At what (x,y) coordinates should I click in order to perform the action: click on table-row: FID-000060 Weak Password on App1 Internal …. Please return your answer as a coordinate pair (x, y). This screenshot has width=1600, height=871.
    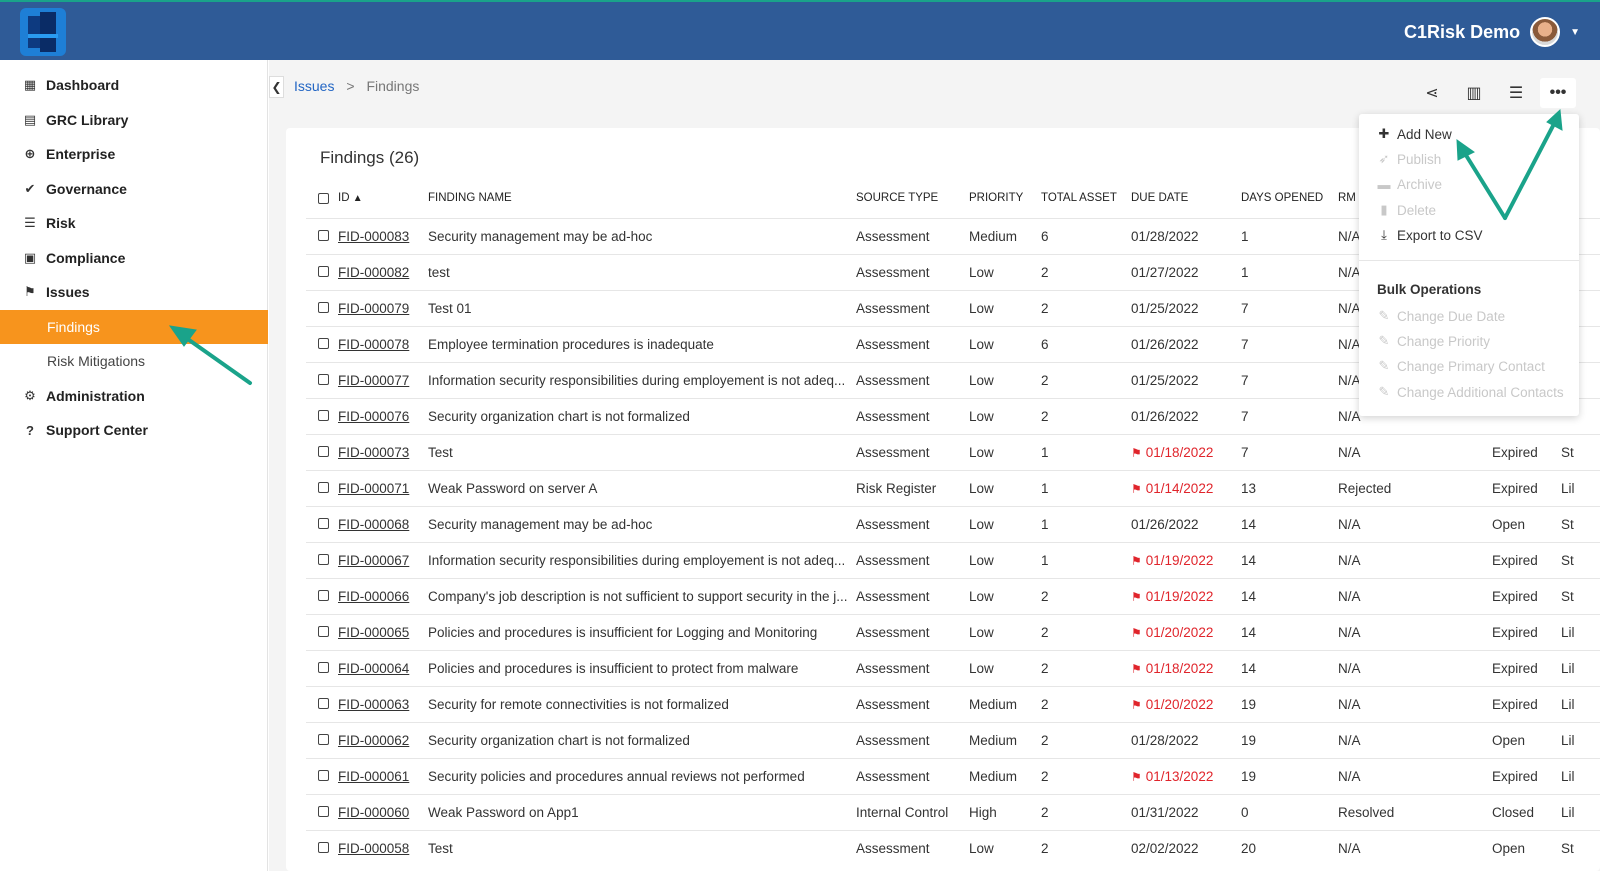
    Looking at the image, I should click on (953, 812).